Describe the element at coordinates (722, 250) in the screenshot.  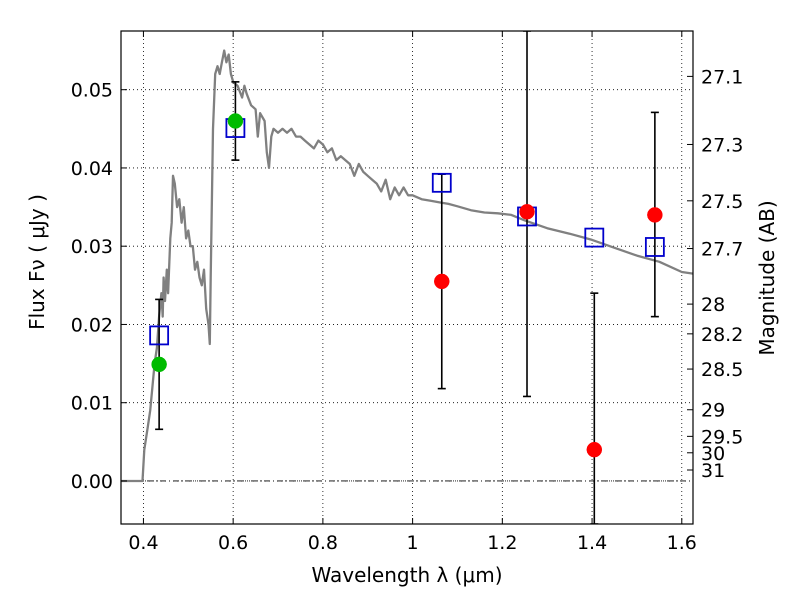
I see `magnitude-tick-label: 27.7` at that location.